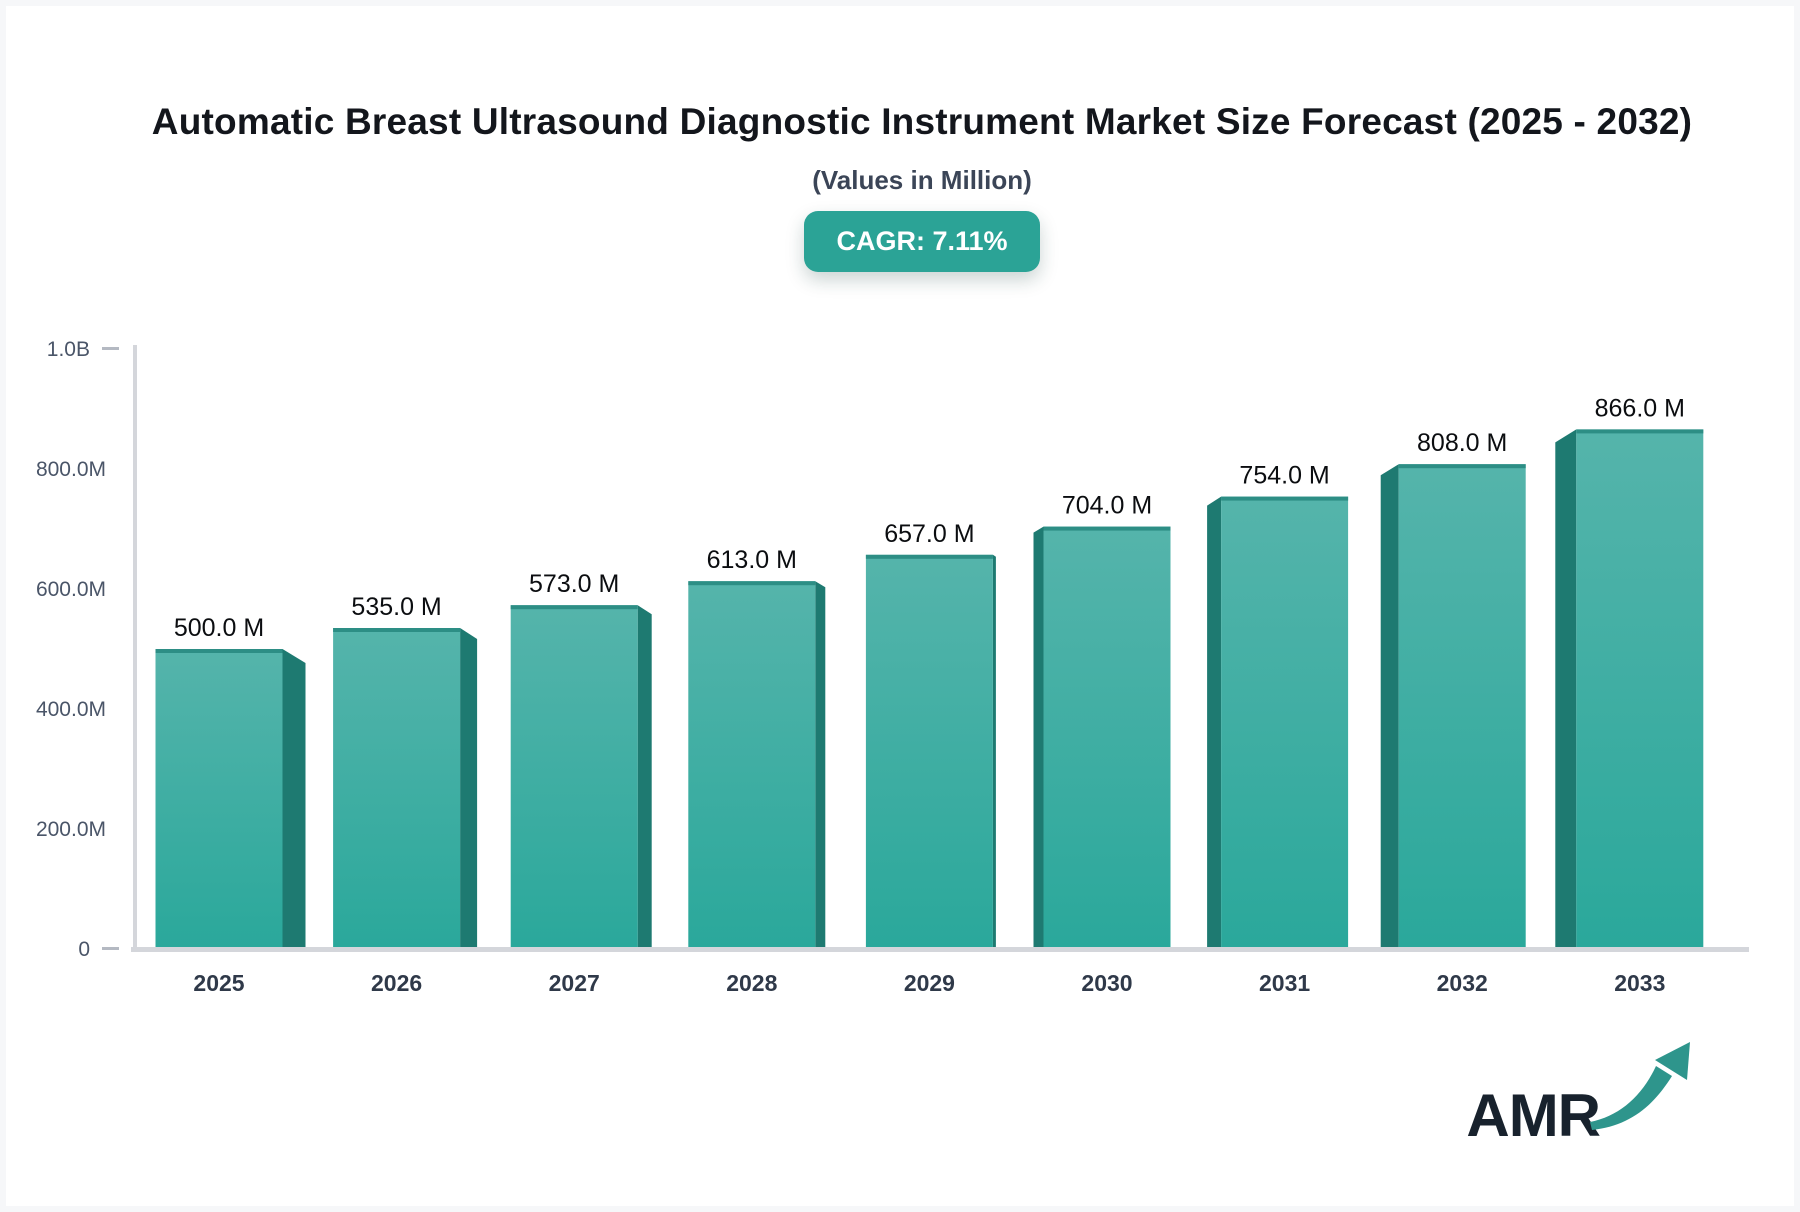 The image size is (1800, 1212). Describe the element at coordinates (1462, 983) in the screenshot. I see `x-tick-label: 2032` at that location.